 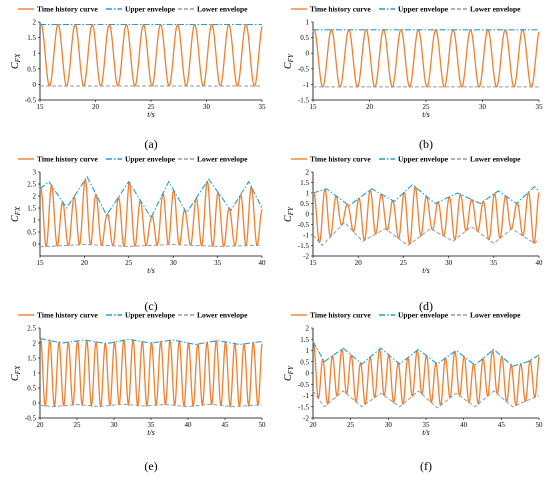 What do you see at coordinates (426, 306) in the screenshot?
I see `panel-caption: (d)` at bounding box center [426, 306].